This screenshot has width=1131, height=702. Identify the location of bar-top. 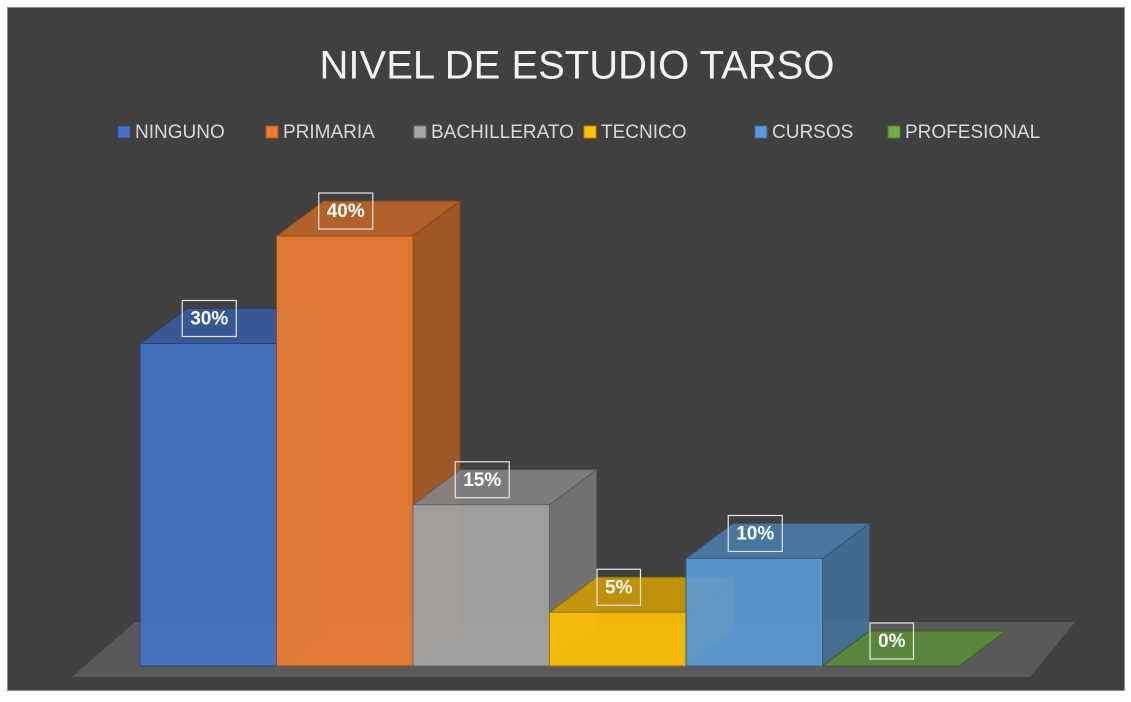
(914, 648).